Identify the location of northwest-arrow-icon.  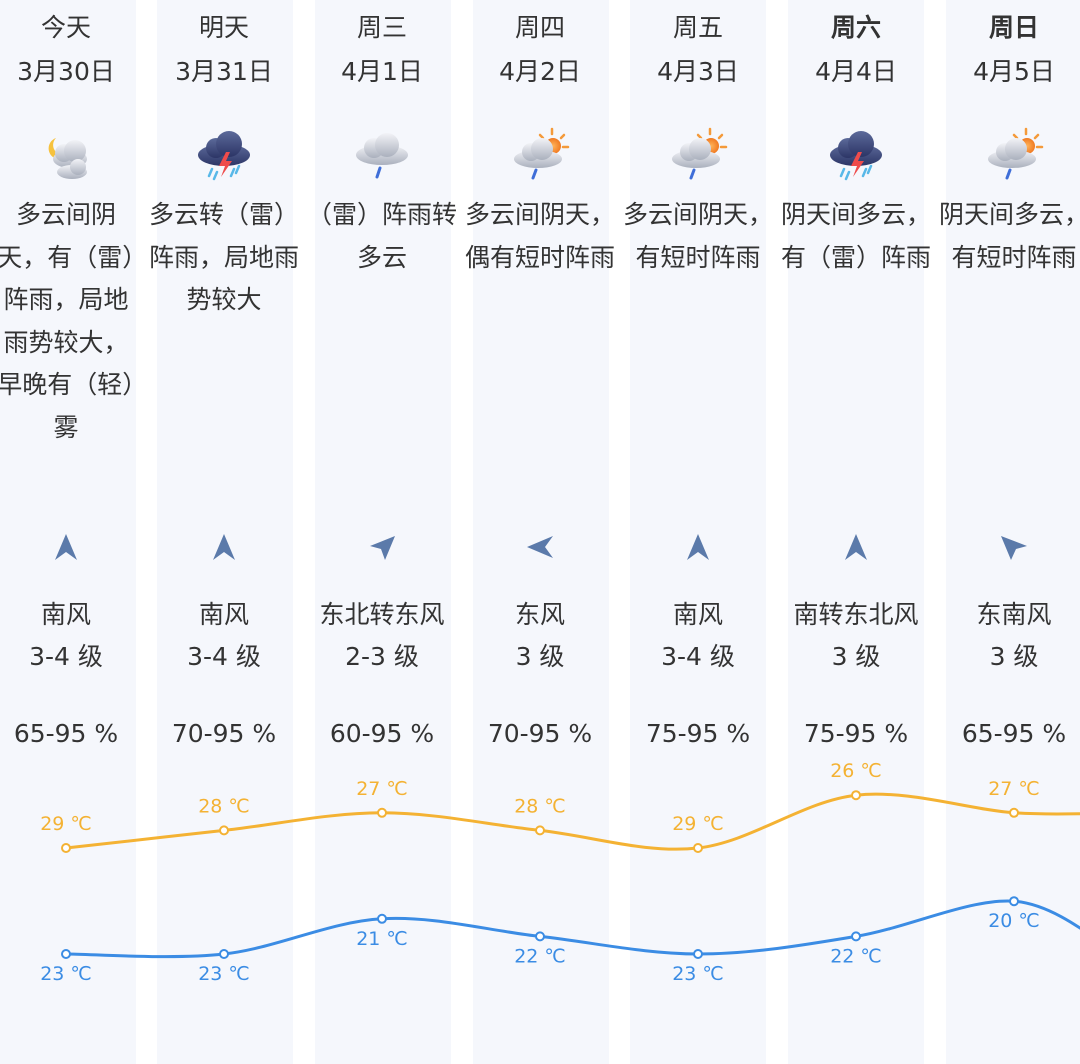
(1014, 548).